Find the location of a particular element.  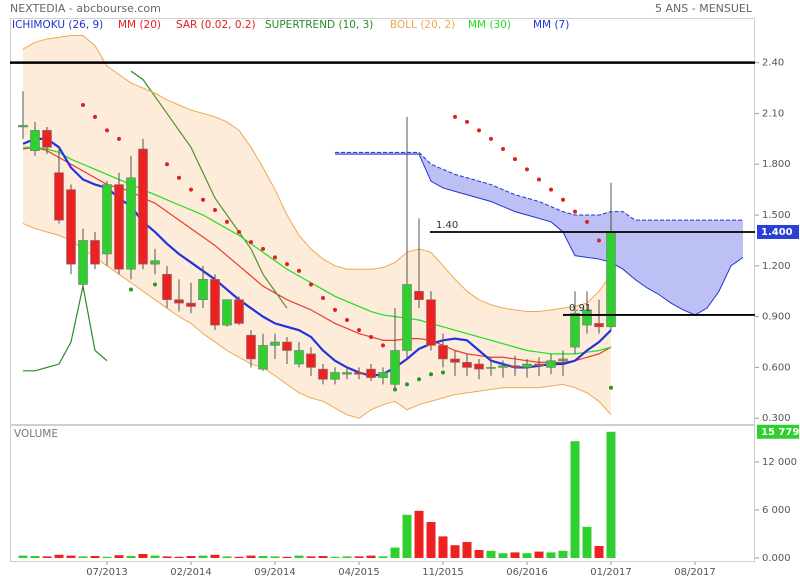

y-tick-label: 2.40 is located at coordinates (773, 63).